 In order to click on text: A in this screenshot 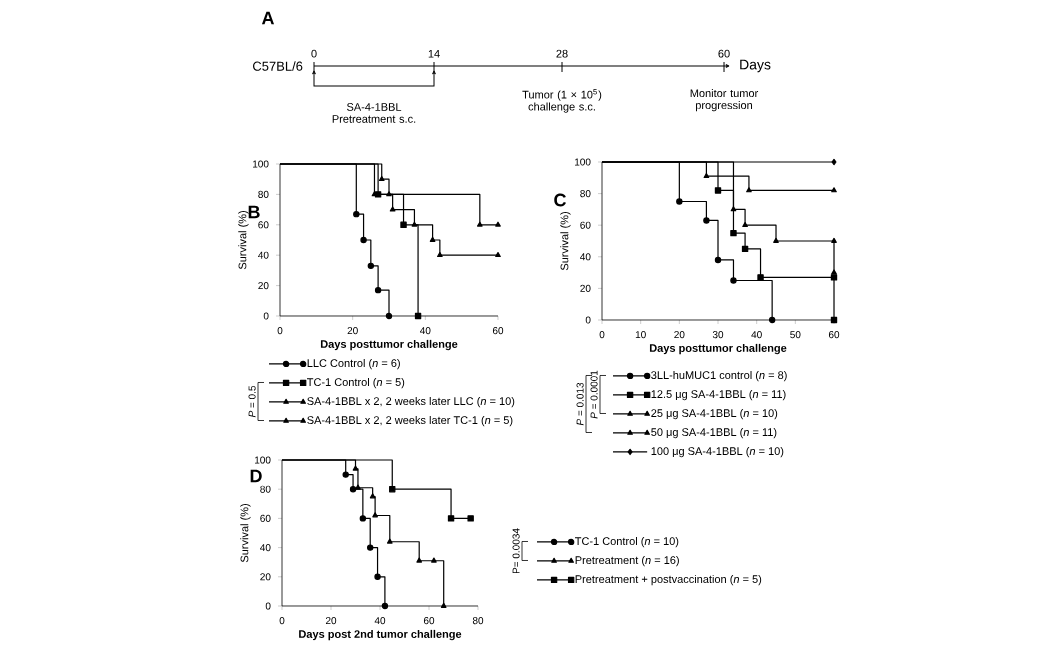, I will do `click(268, 18)`.